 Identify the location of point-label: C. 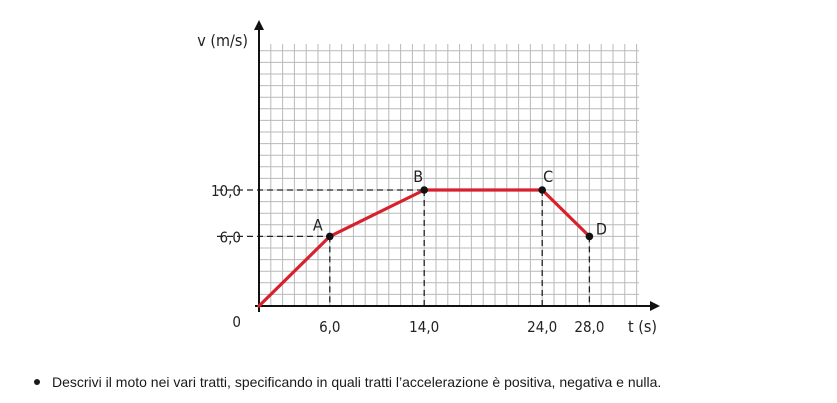
(548, 176).